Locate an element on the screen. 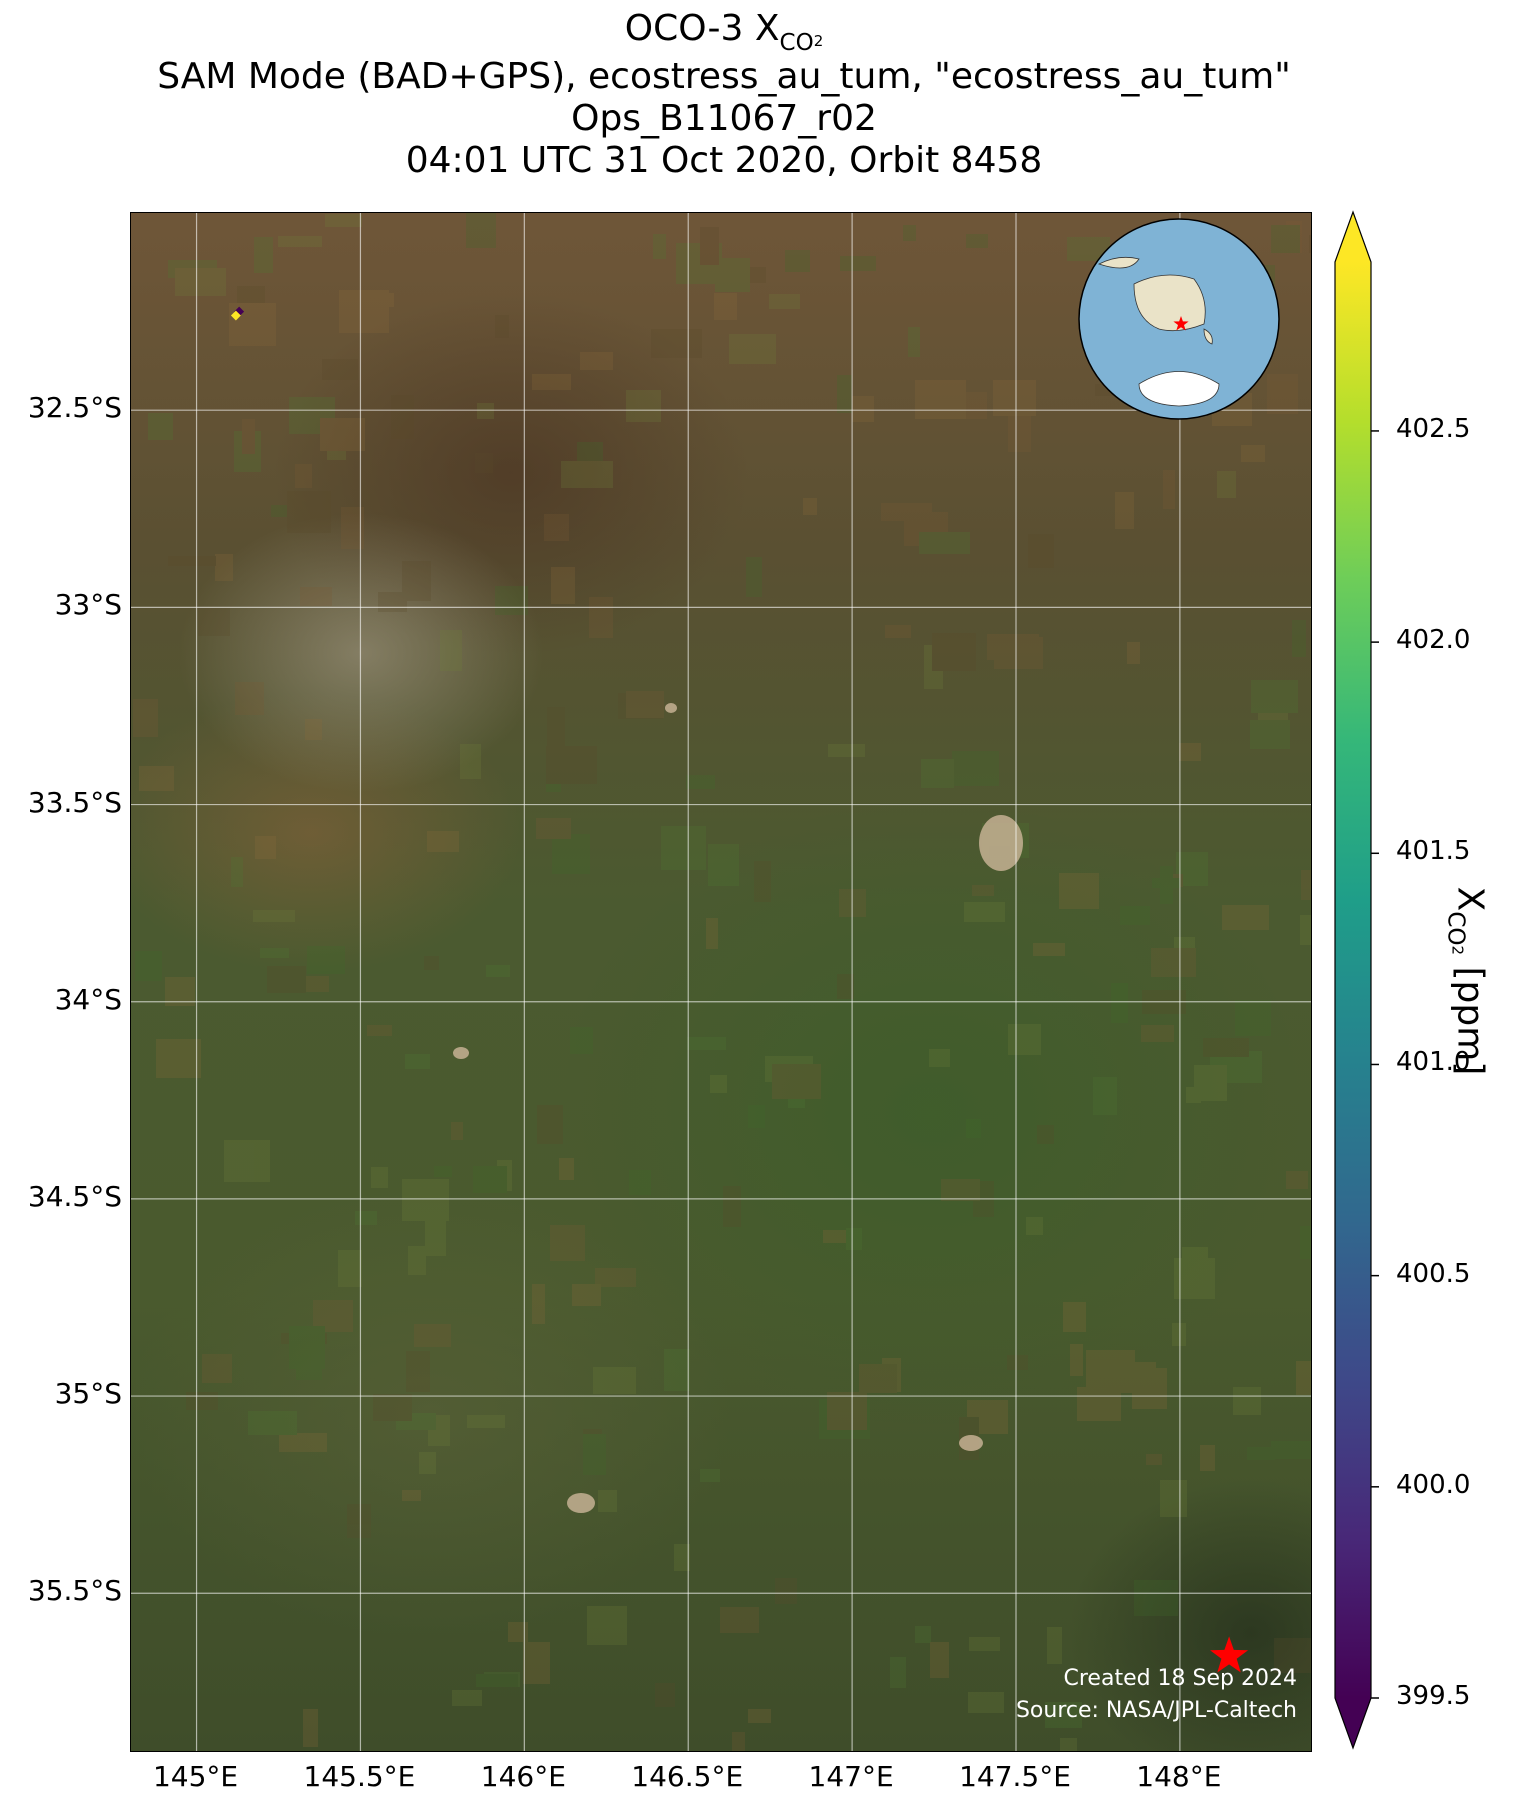 The width and height of the screenshot is (1528, 1801). lat-tick-label-5: 35°S is located at coordinates (88, 1394).